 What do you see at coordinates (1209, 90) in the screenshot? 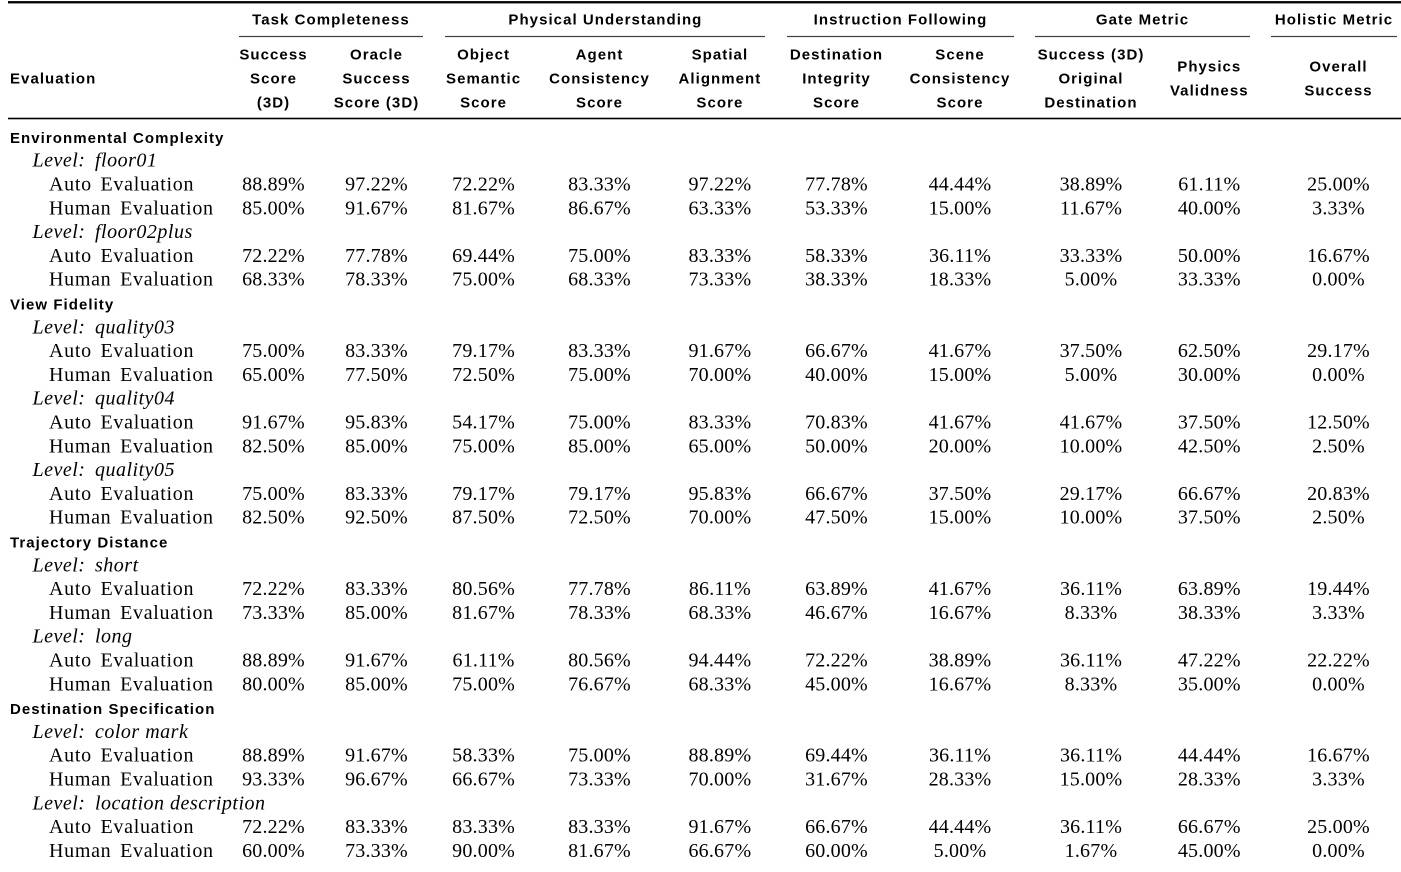
I see `svg-text: Validness` at bounding box center [1209, 90].